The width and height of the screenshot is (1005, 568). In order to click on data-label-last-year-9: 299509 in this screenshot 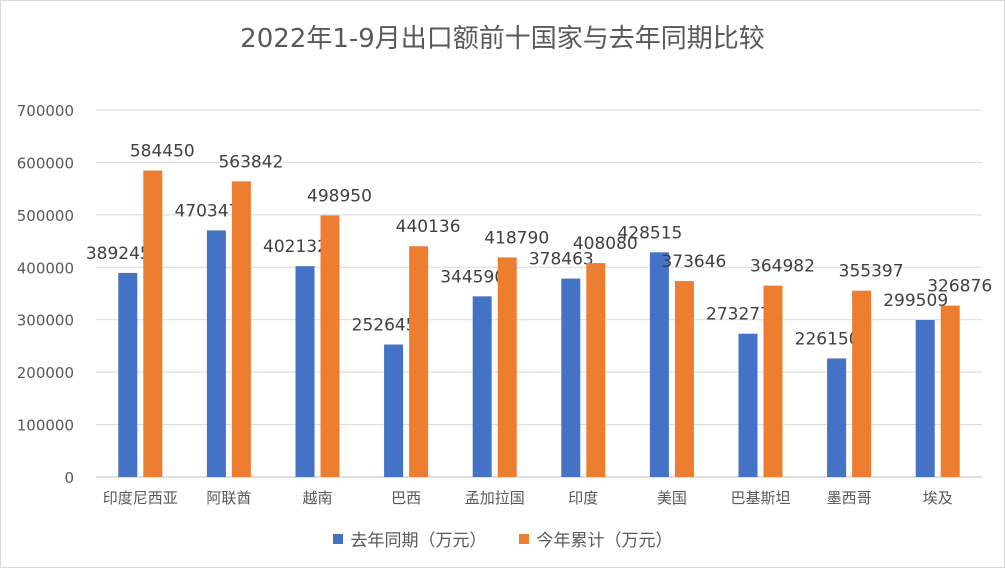, I will do `click(915, 301)`.